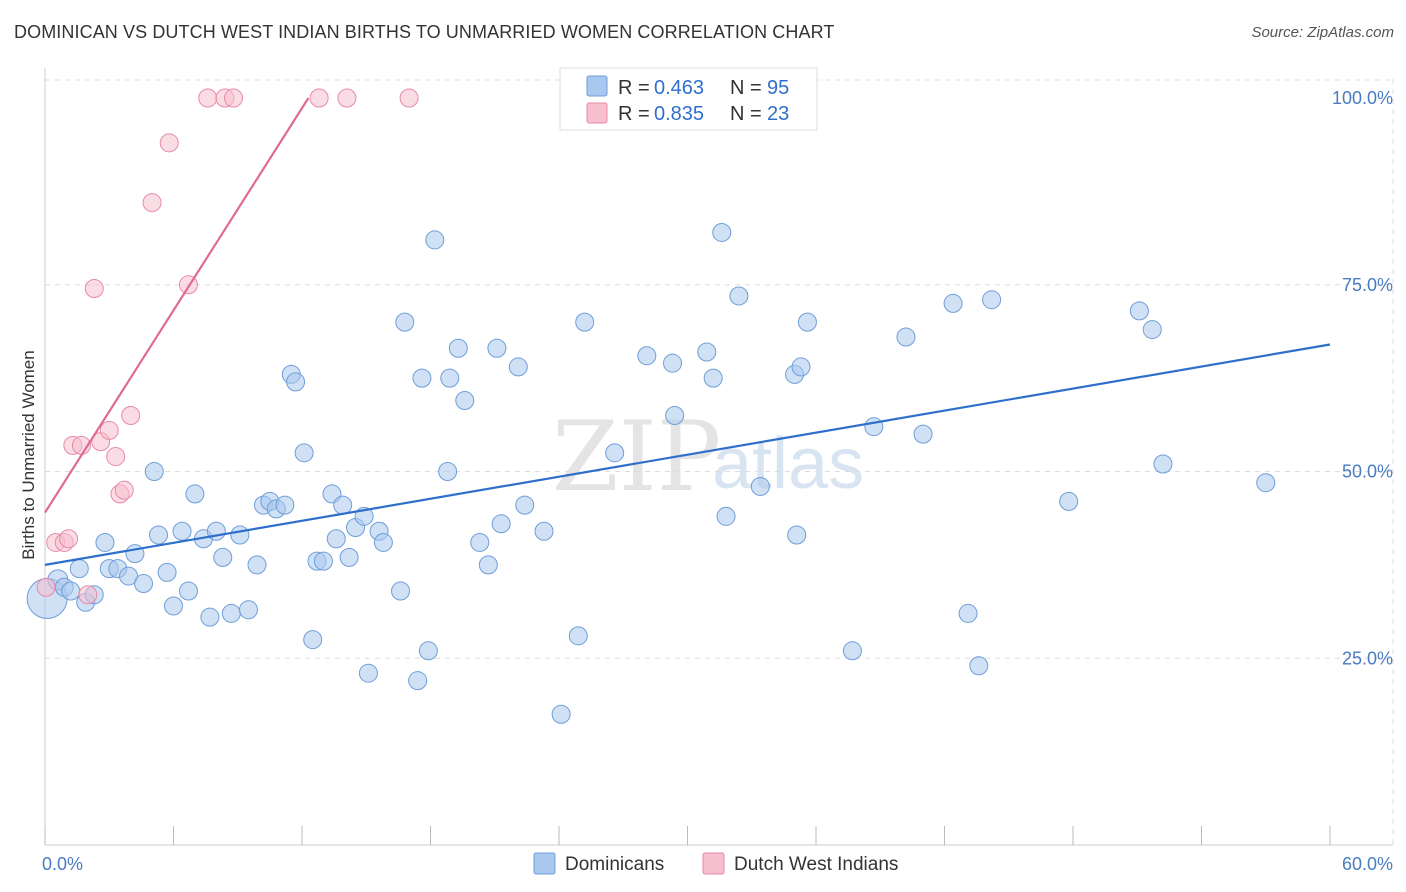 The width and height of the screenshot is (1406, 892). Describe the element at coordinates (1362, 98) in the screenshot. I see `y-tick-label: 100.0%` at that location.